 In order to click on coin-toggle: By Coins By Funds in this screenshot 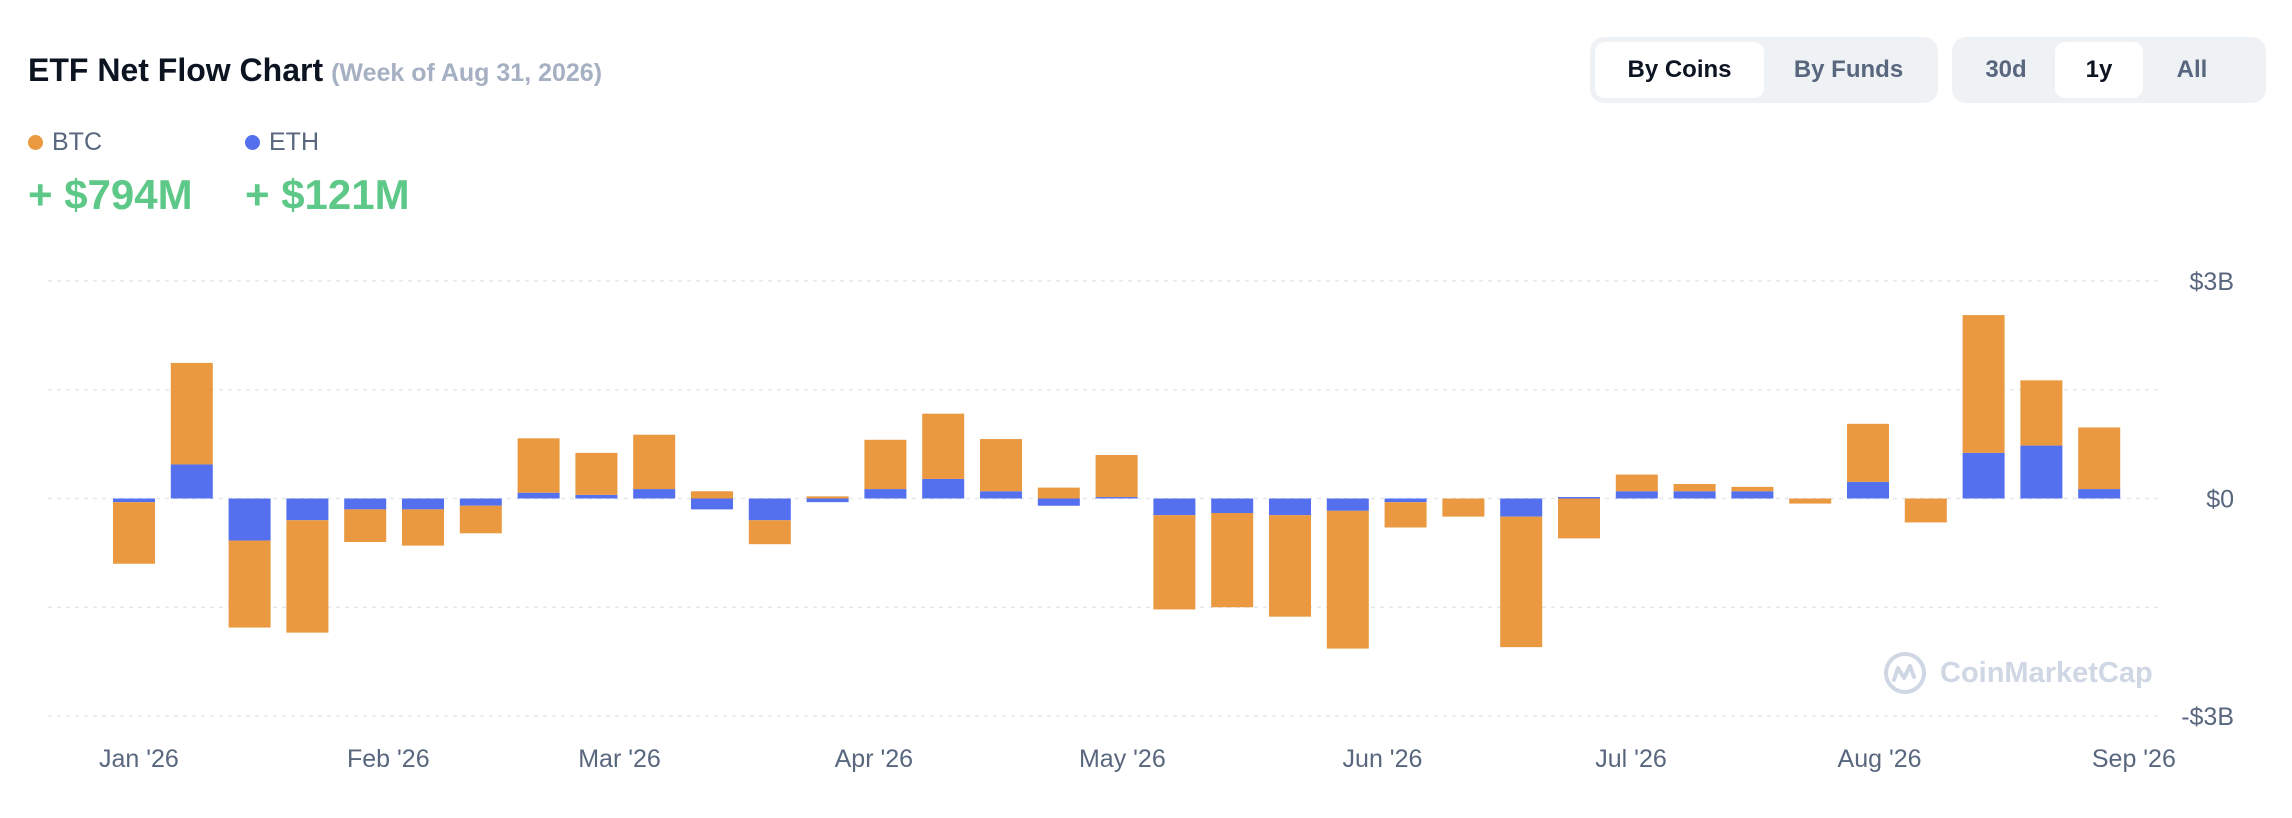, I will do `click(1764, 70)`.